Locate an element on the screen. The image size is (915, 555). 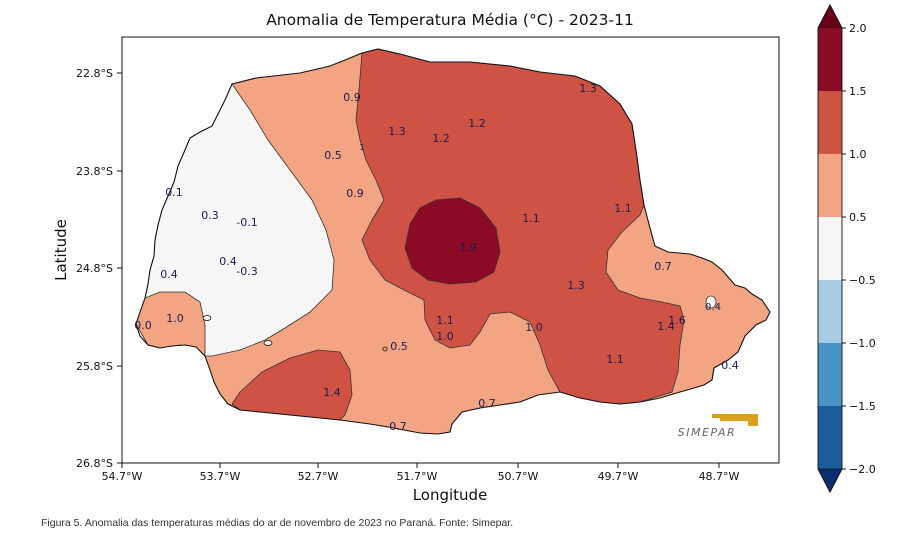
colorbar-band-1.0-1.5 is located at coordinates (830, 122).